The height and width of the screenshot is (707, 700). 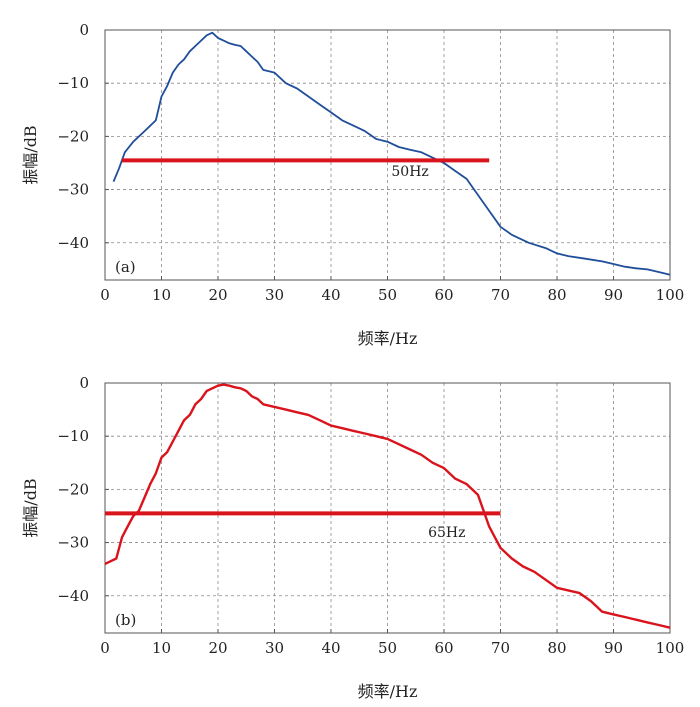 I want to click on cutoff-frequency-annotation: 50Hz, so click(x=409, y=172).